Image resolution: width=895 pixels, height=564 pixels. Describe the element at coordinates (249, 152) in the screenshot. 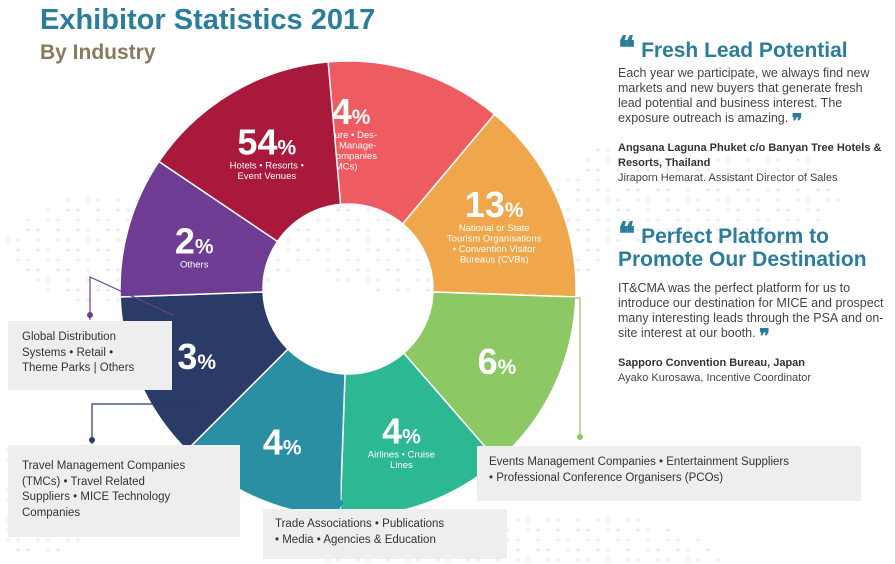

I see `pie-slice` at that location.